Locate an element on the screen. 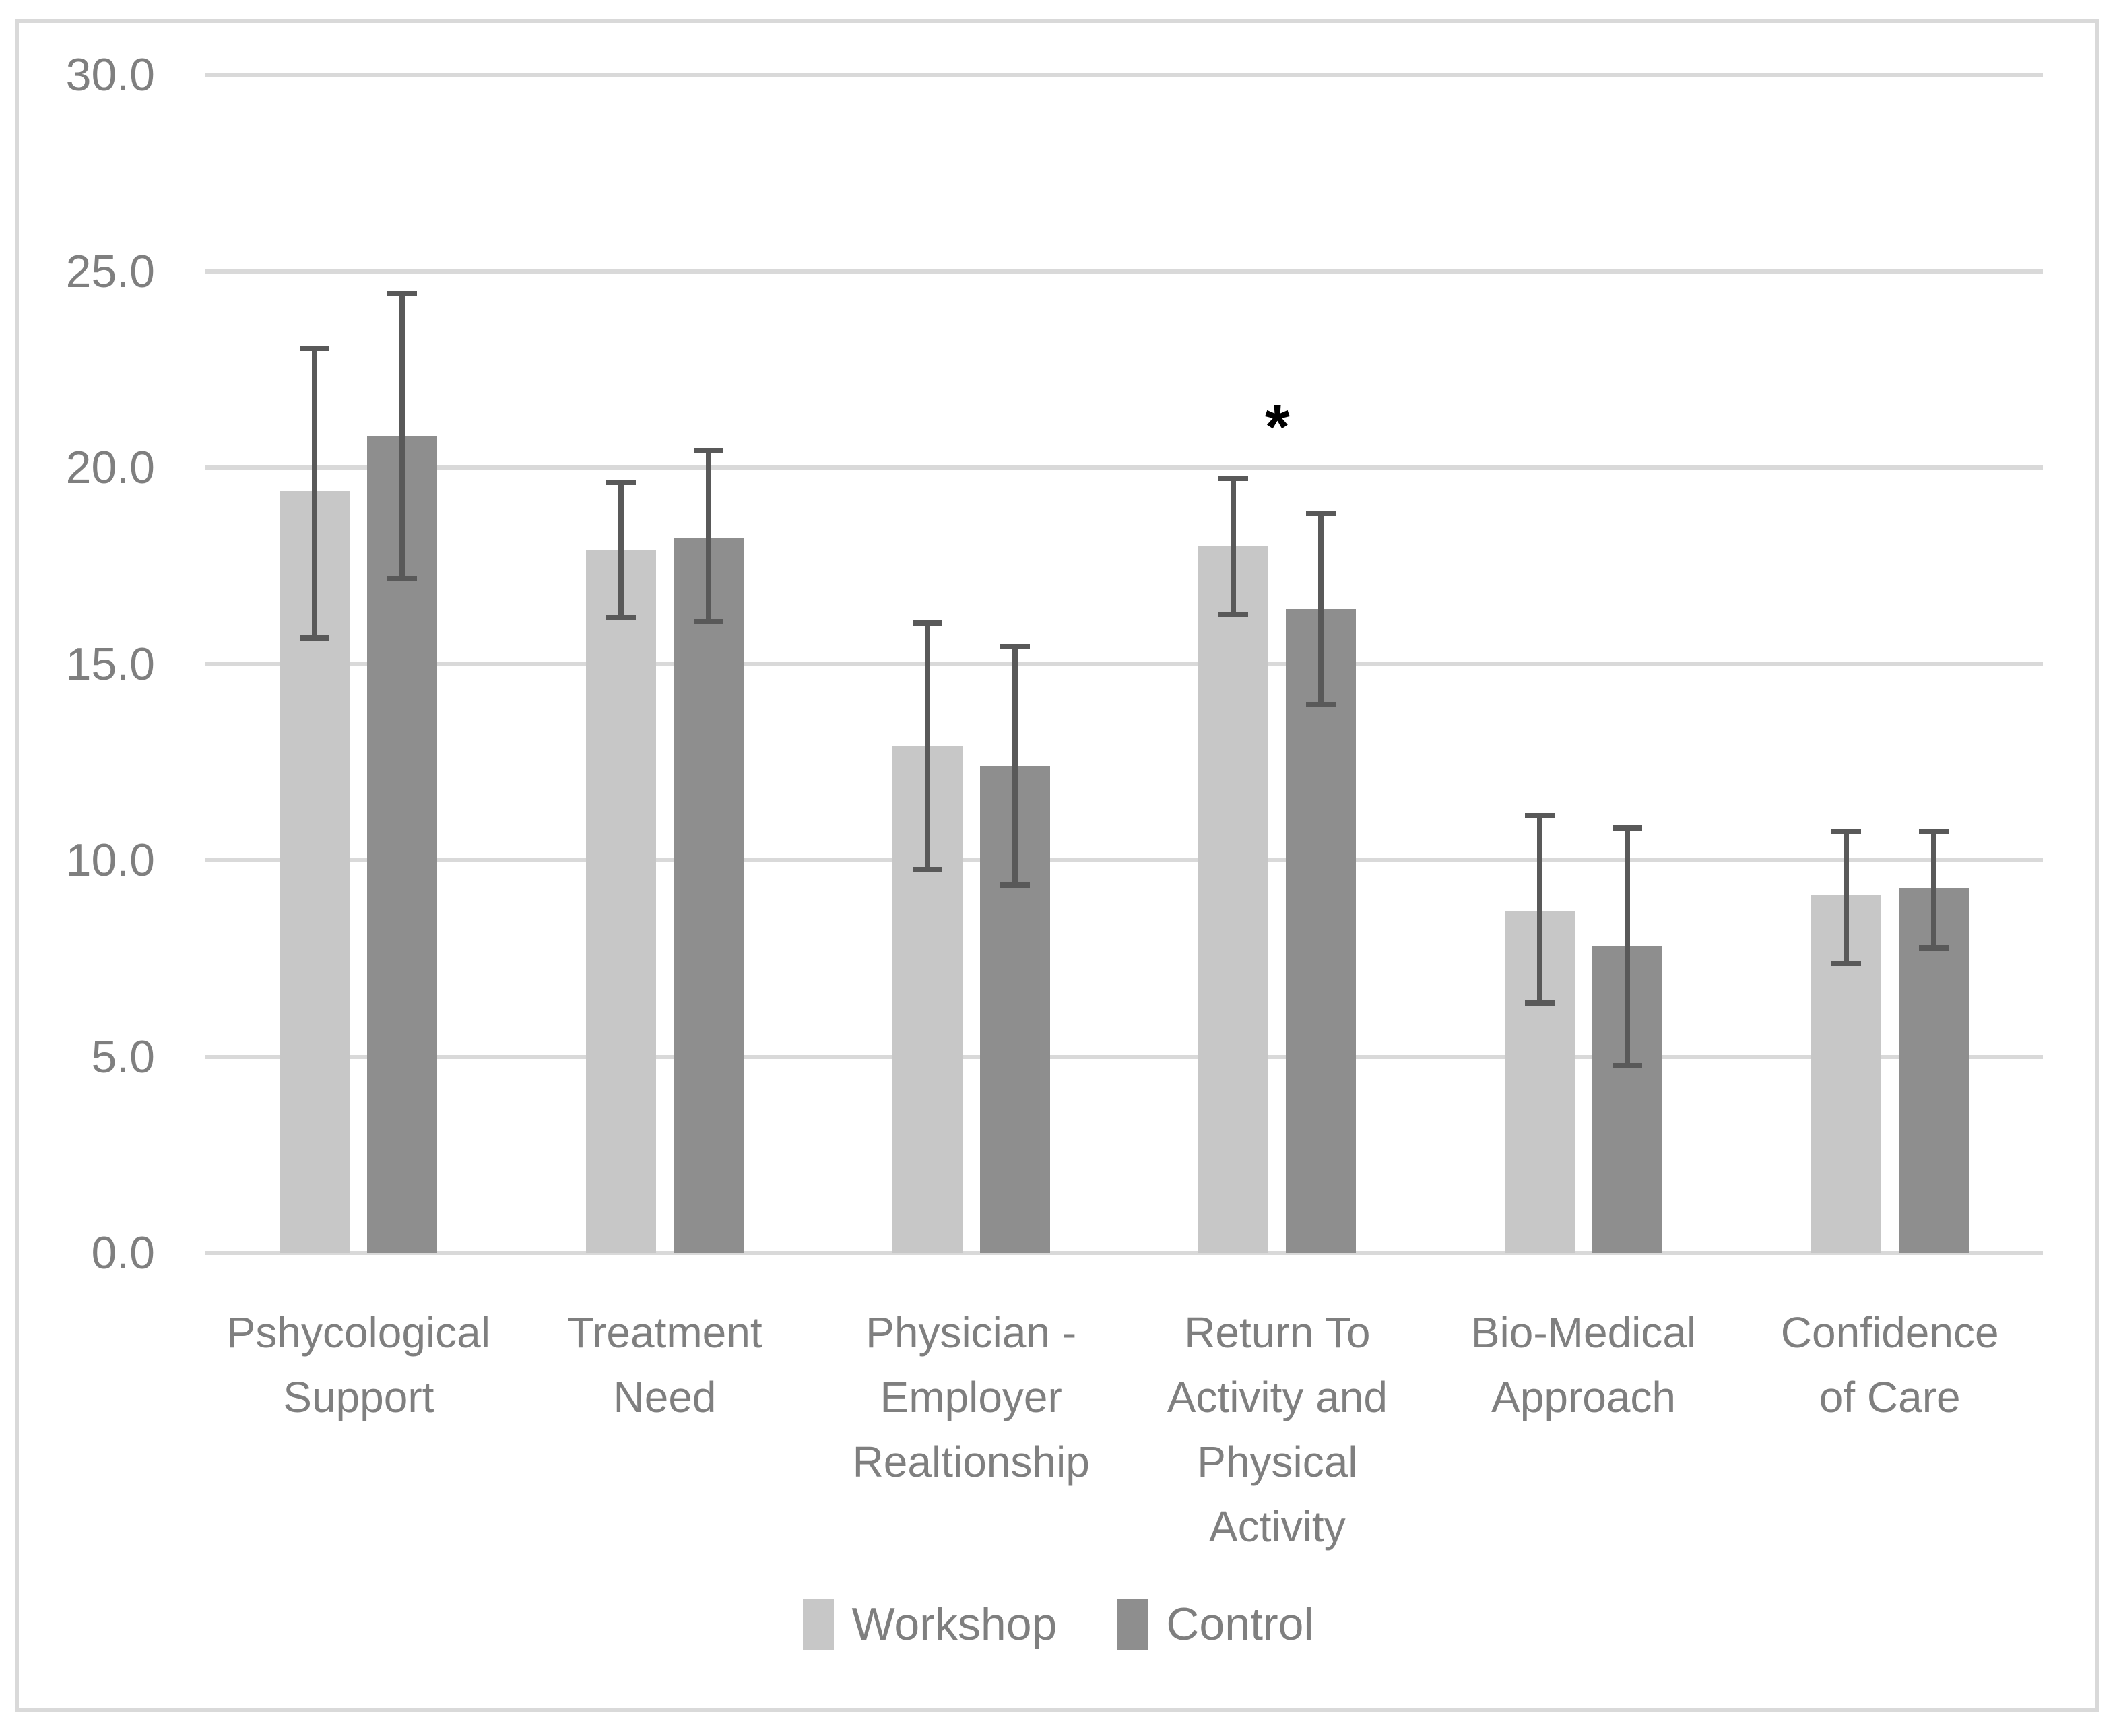  category-label-line: Physical is located at coordinates (1277, 1462).